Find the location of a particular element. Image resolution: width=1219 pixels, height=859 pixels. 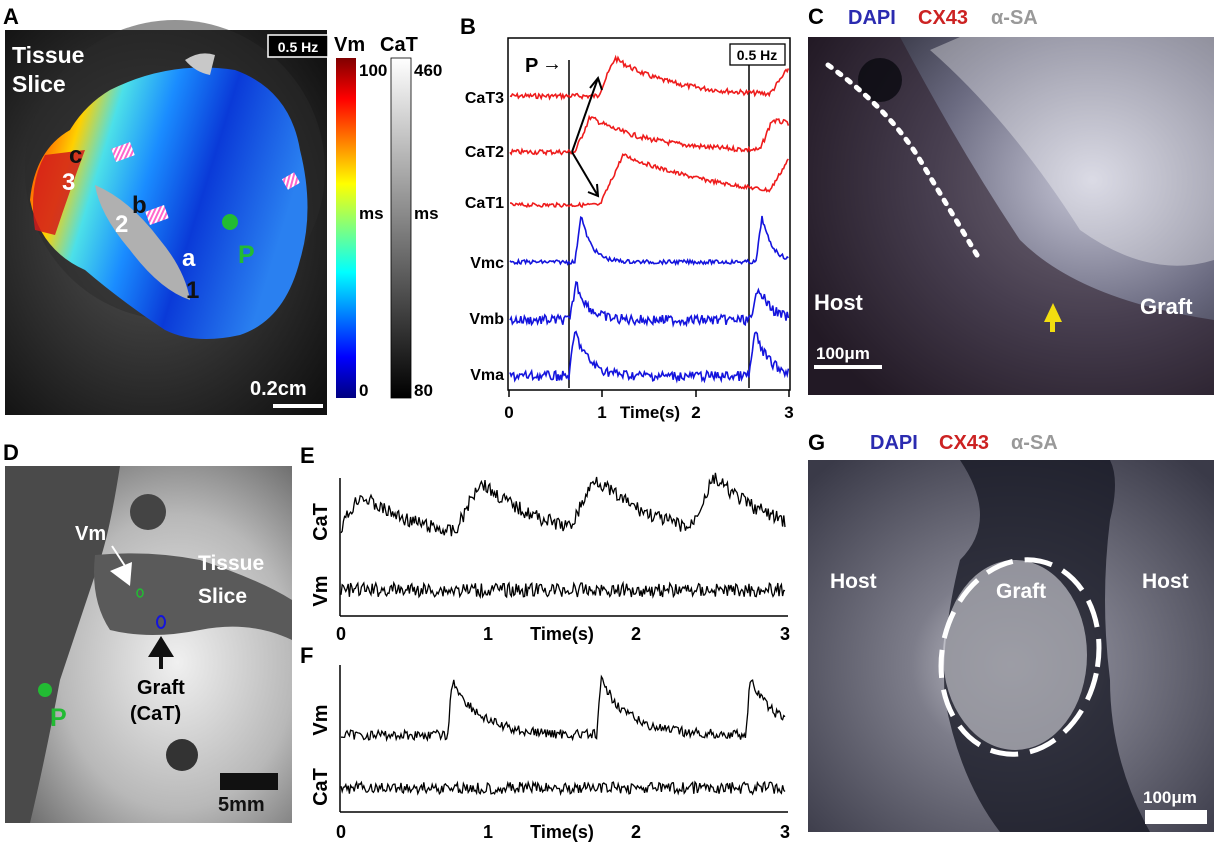

c-graft-label: Graft is located at coordinates (1166, 306).